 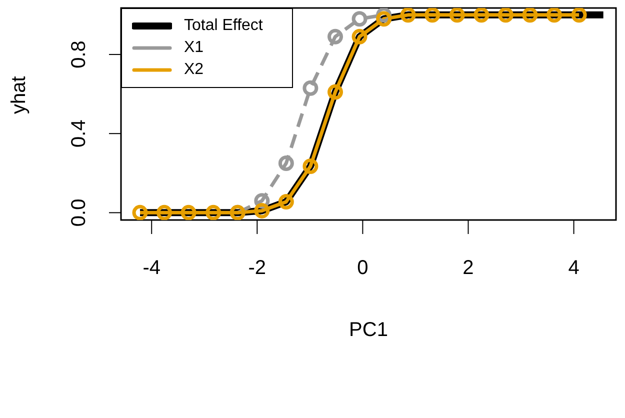 What do you see at coordinates (79, 212) in the screenshot?
I see `y-tick-label: 0.0` at bounding box center [79, 212].